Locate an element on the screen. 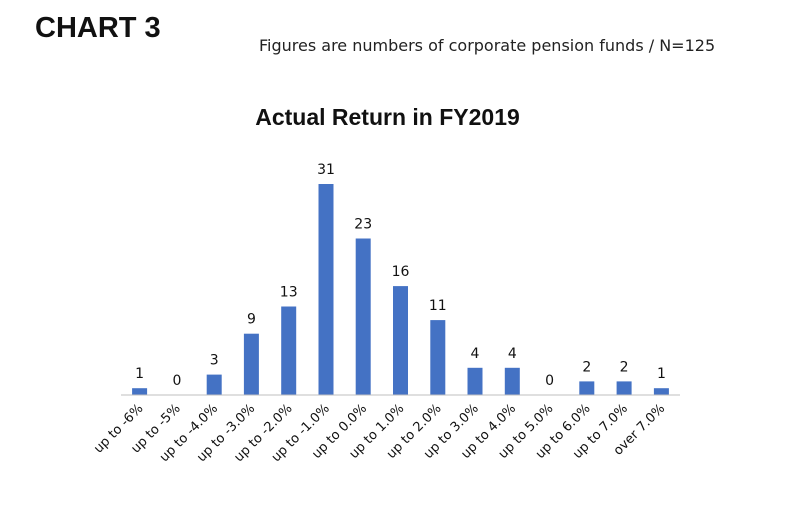 The height and width of the screenshot is (507, 800). chart-title: Actual Return in FY2019 is located at coordinates (387, 117).